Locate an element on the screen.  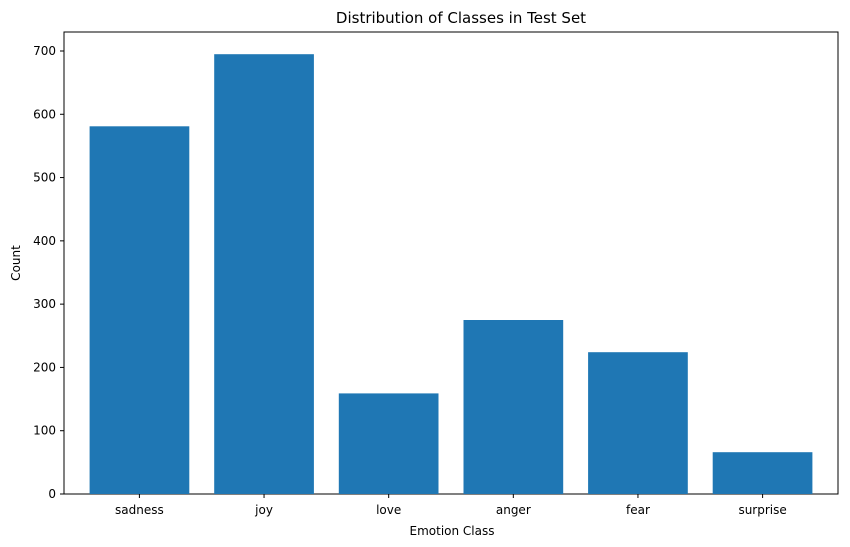
x-tick-label-surprise: surprise is located at coordinates (762, 510).